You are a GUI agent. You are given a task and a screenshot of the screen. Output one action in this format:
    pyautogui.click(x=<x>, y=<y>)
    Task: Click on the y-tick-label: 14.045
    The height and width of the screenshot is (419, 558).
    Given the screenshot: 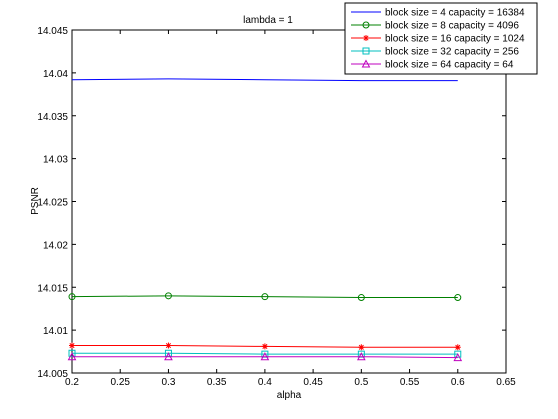 What is the action you would take?
    pyautogui.click(x=52, y=31)
    